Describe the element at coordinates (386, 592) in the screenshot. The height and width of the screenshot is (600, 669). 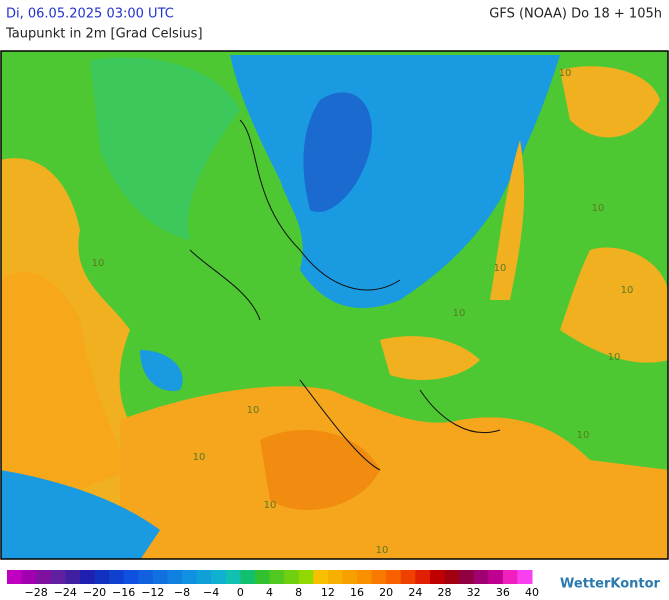
I see `legend-label: 20` at that location.